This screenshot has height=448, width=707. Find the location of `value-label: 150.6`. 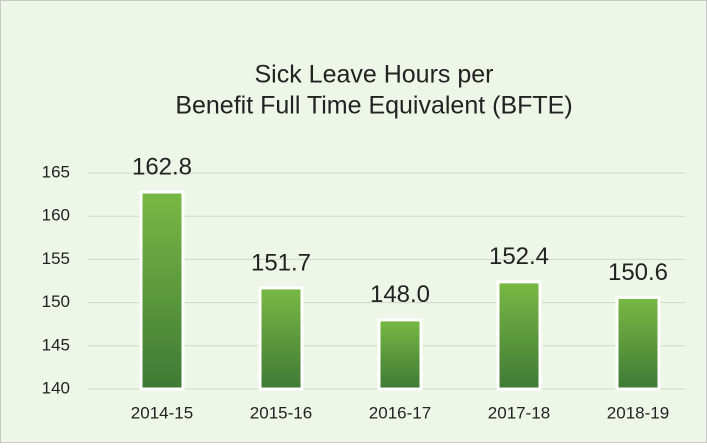

value-label: 150.6 is located at coordinates (638, 272).